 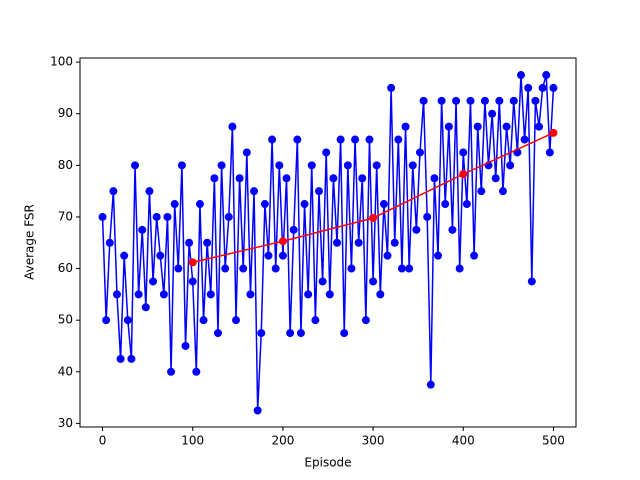 What do you see at coordinates (282, 441) in the screenshot?
I see `x-tick-label: 200` at bounding box center [282, 441].